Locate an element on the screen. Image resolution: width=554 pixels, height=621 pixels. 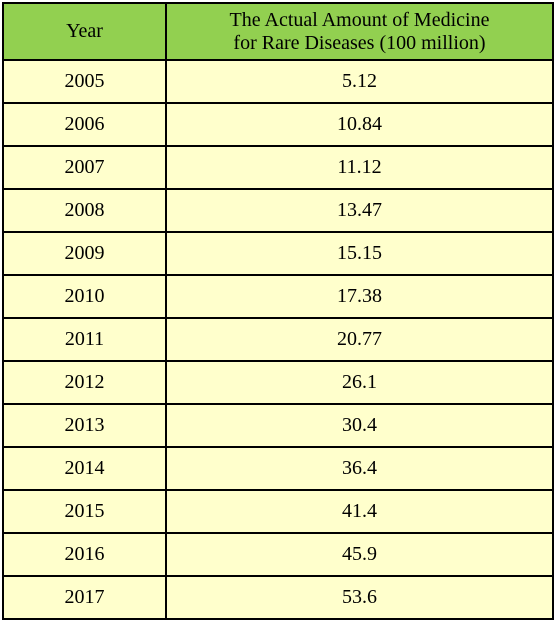
table-row: 2005 5.12 is located at coordinates (278, 81).